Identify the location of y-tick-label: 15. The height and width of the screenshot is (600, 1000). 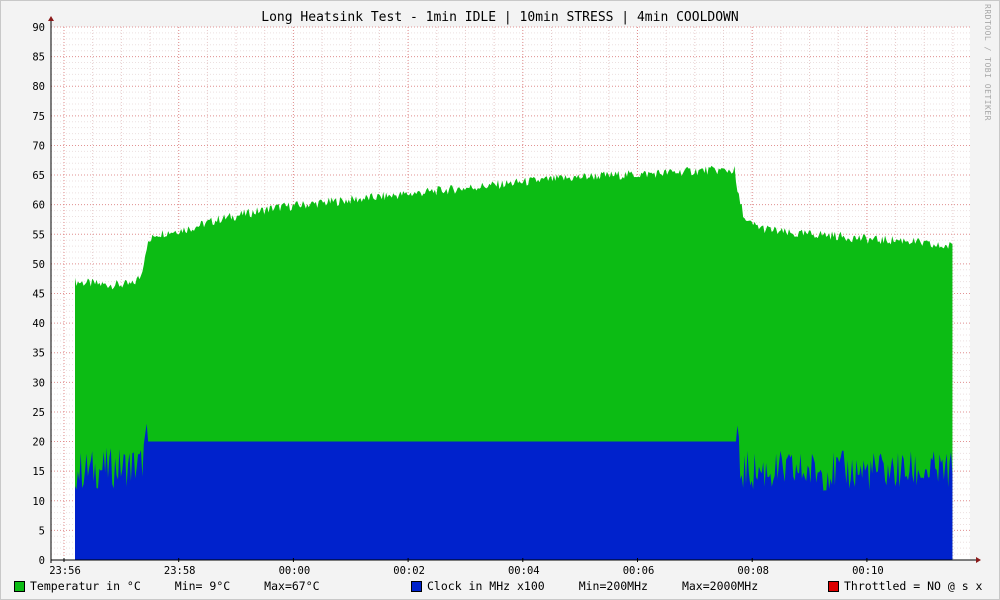
(38, 472).